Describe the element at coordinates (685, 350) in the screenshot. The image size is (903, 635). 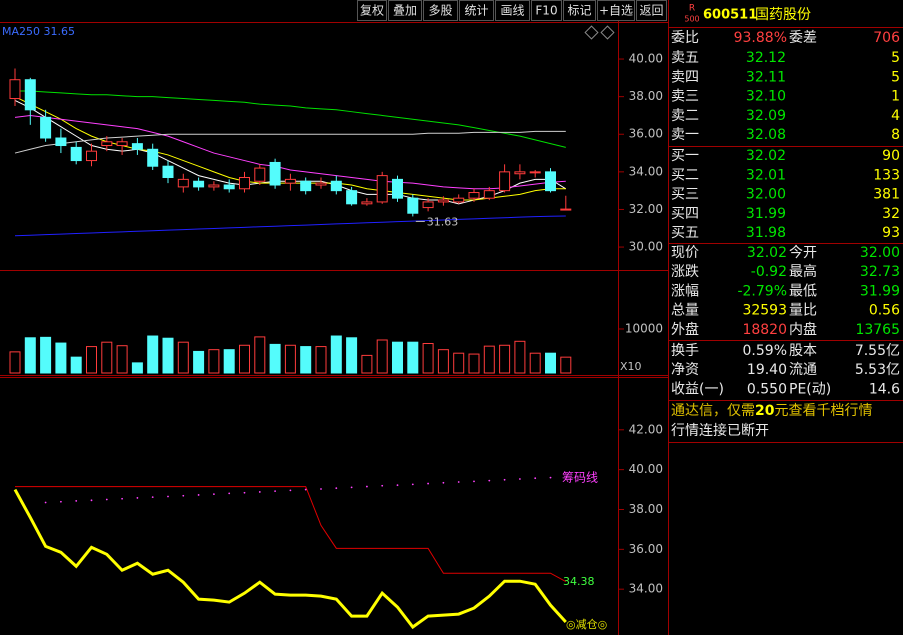
I see `quote-cell: 换手` at that location.